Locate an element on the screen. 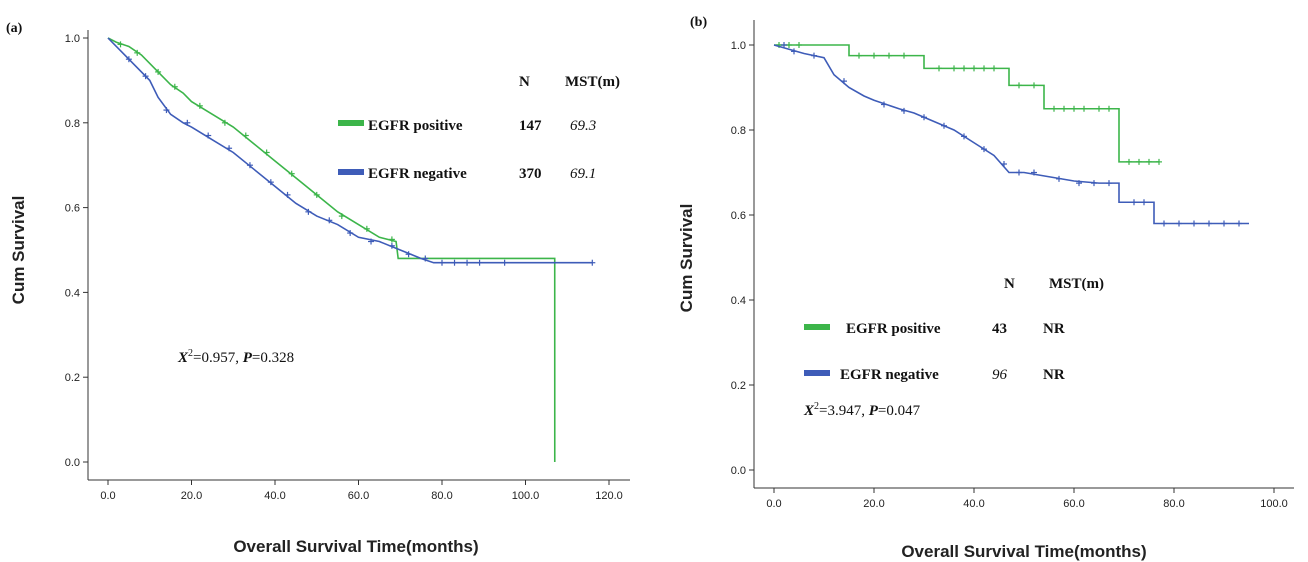 The height and width of the screenshot is (562, 1308). curves-b is located at coordinates (1011, 134).